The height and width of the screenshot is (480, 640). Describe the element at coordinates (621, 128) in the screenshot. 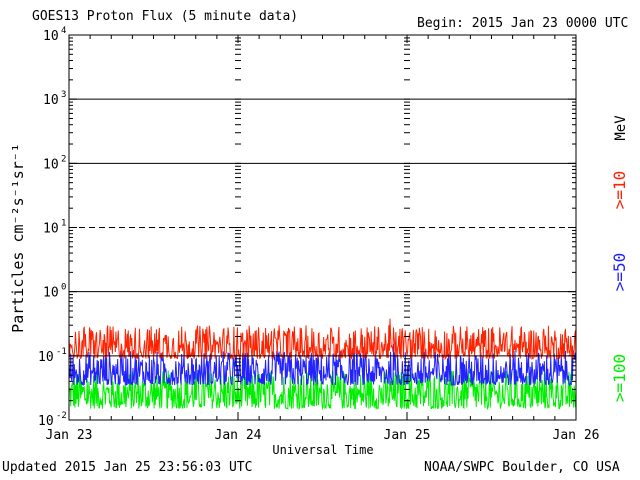

I see `energy-unit-label: MeV` at that location.